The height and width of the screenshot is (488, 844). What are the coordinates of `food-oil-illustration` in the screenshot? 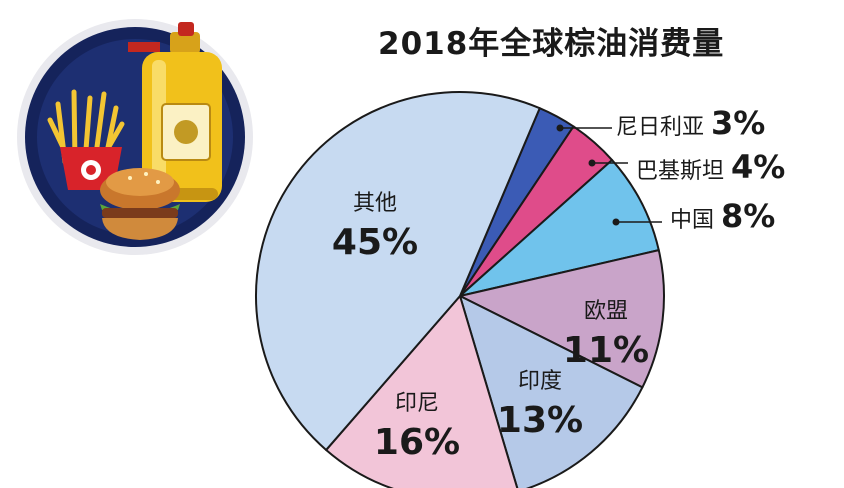 It's located at (135, 137).